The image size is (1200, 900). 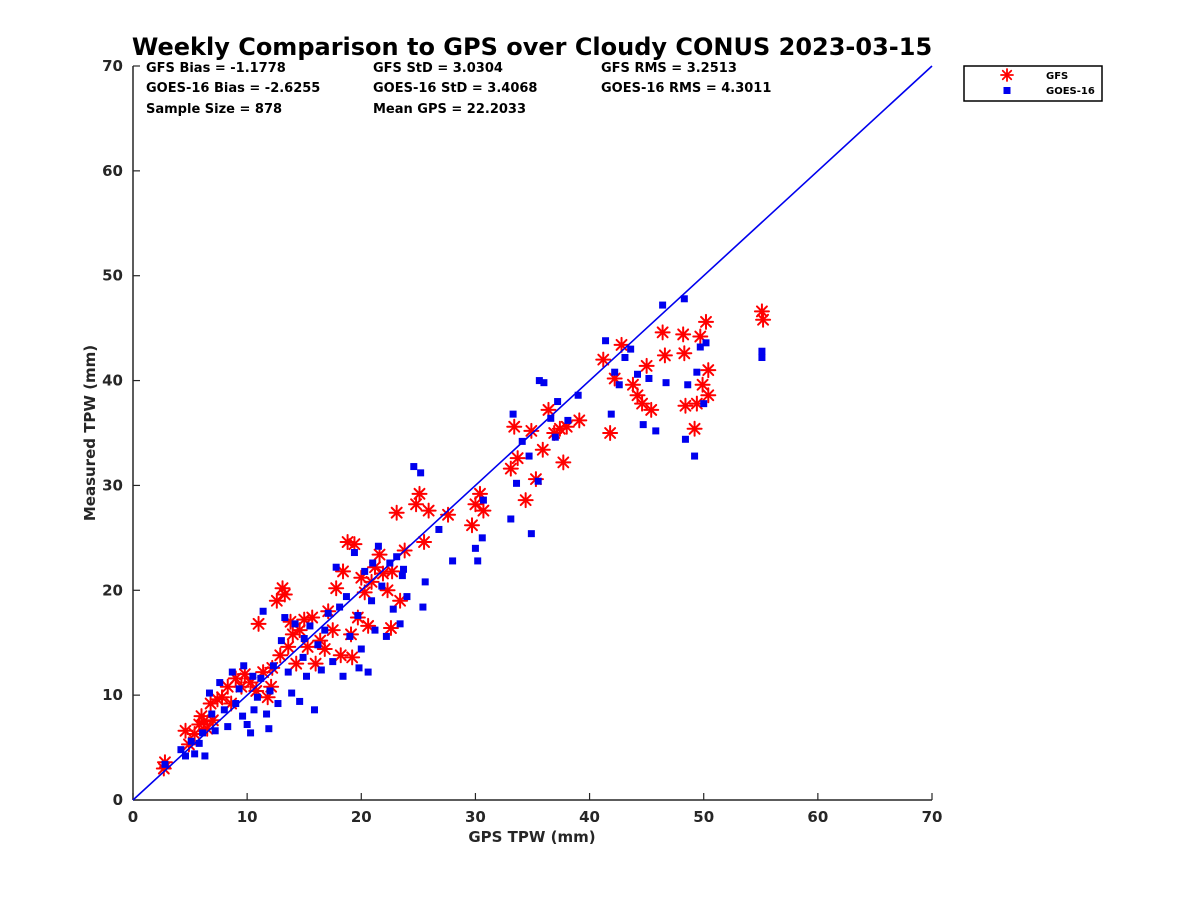 What do you see at coordinates (90, 433) in the screenshot?
I see `y-axis-label: Measured TPW (mm)` at bounding box center [90, 433].